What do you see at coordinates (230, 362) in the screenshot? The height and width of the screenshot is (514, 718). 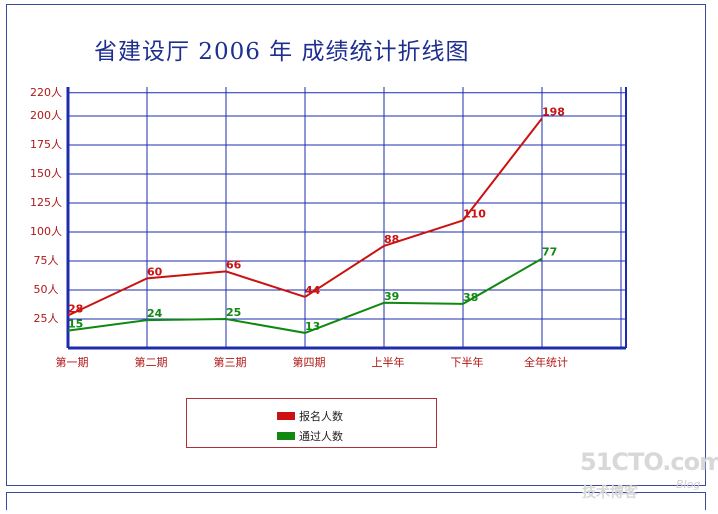 I see `x-tick-label: 第三期` at bounding box center [230, 362].